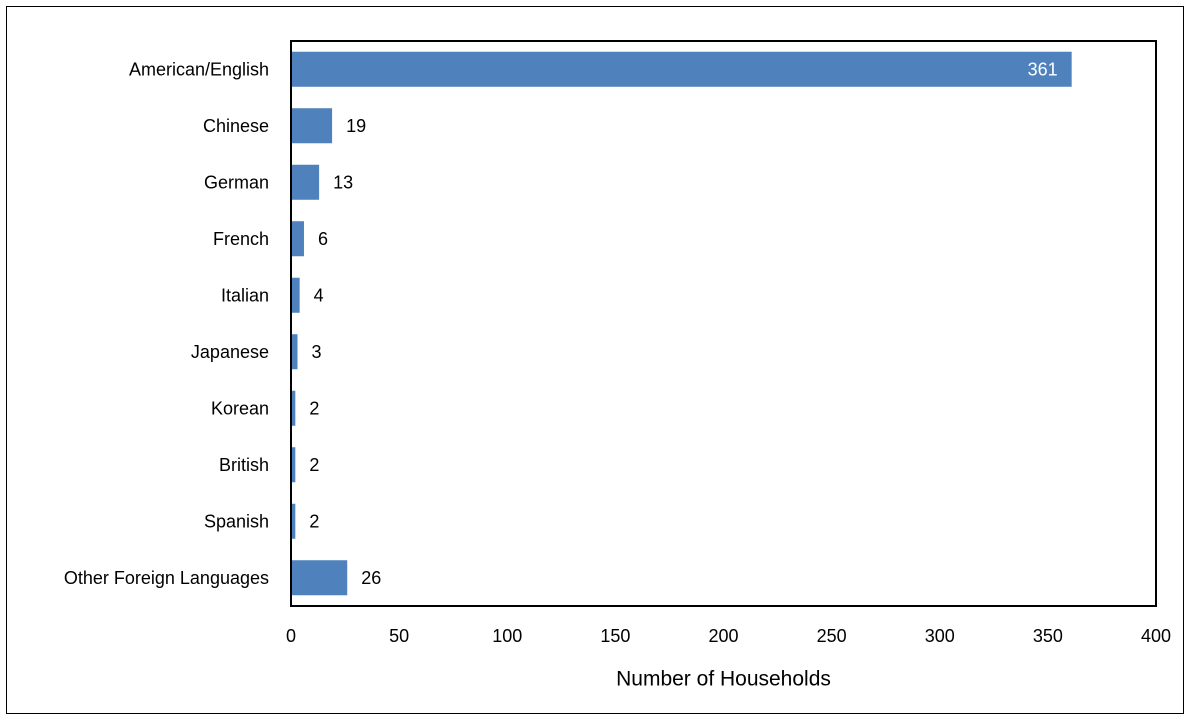  Describe the element at coordinates (723, 679) in the screenshot. I see `x-axis-title: Number of Households` at that location.